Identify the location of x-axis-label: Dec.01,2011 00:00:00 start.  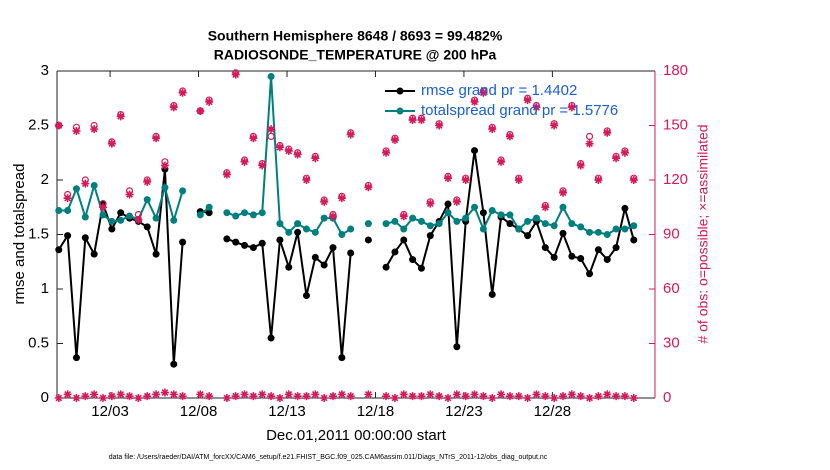
(356, 435).